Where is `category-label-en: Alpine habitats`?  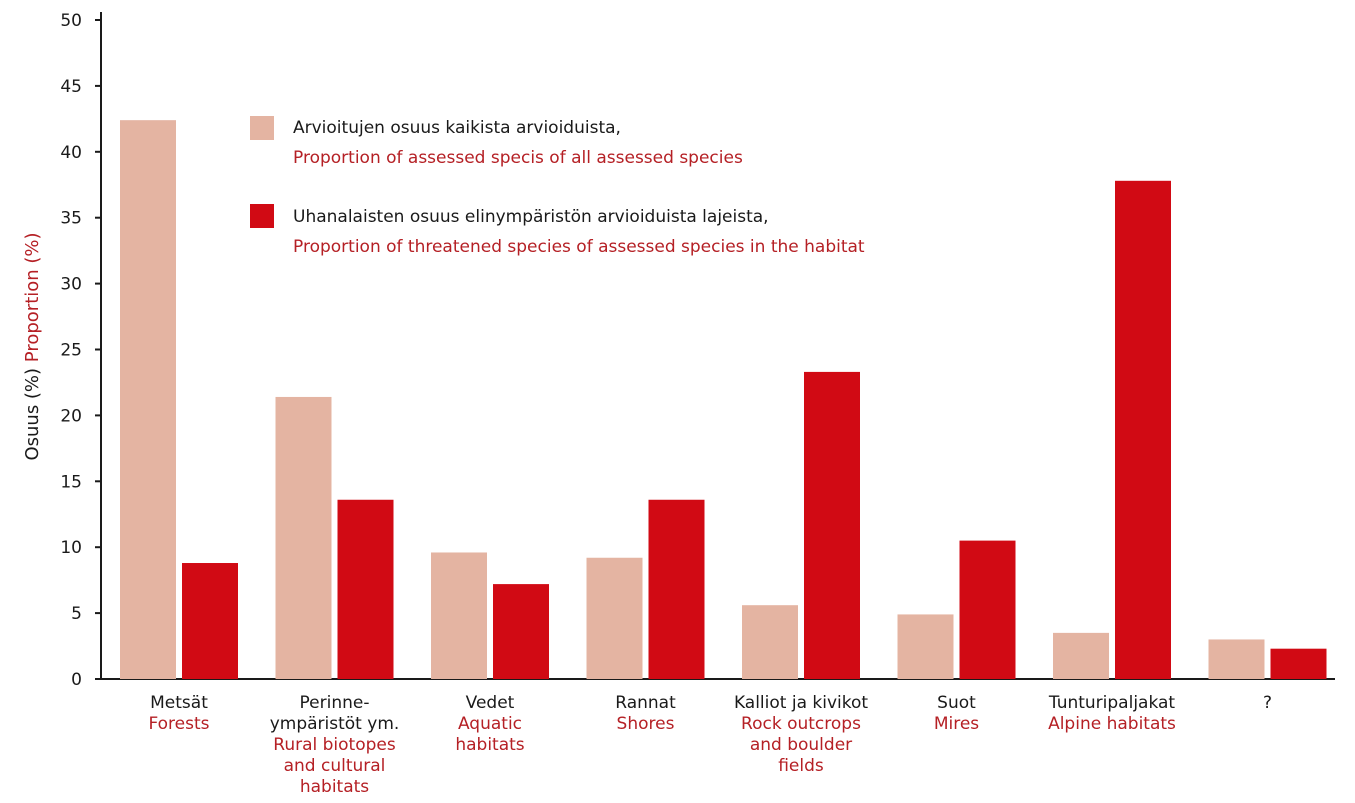 category-label-en: Alpine habitats is located at coordinates (1112, 724).